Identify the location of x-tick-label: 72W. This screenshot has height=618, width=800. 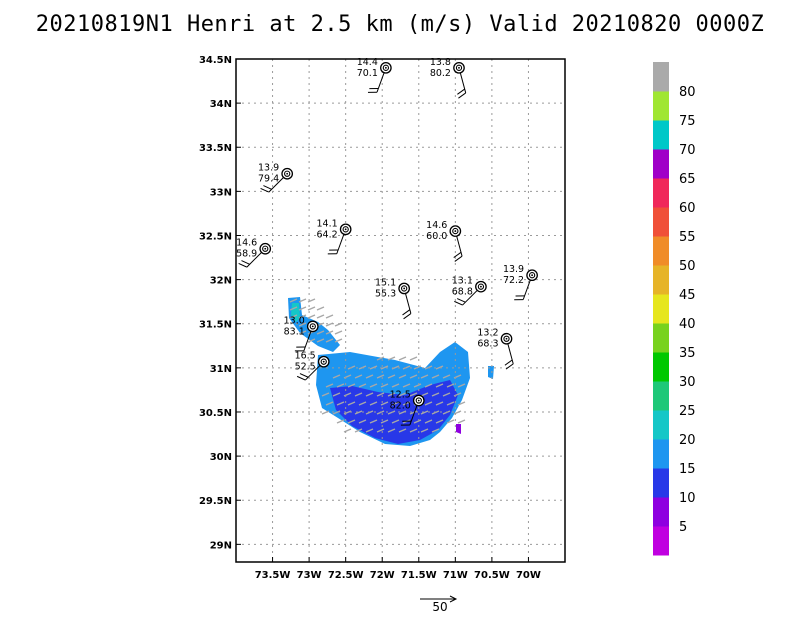
(382, 575).